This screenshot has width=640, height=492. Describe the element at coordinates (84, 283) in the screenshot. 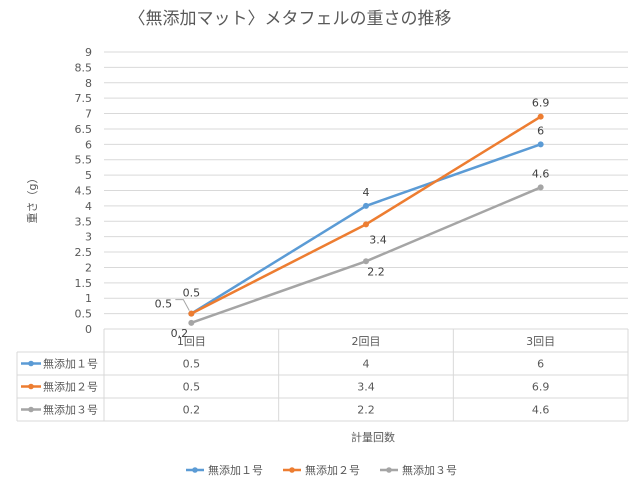

I see `y-tick-1.5: 1.5` at that location.